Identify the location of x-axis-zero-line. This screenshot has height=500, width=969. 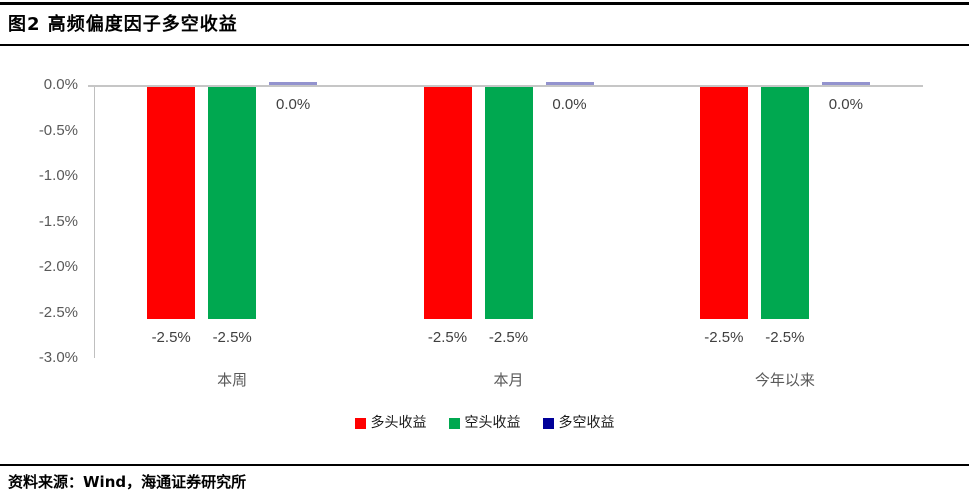
(505, 86).